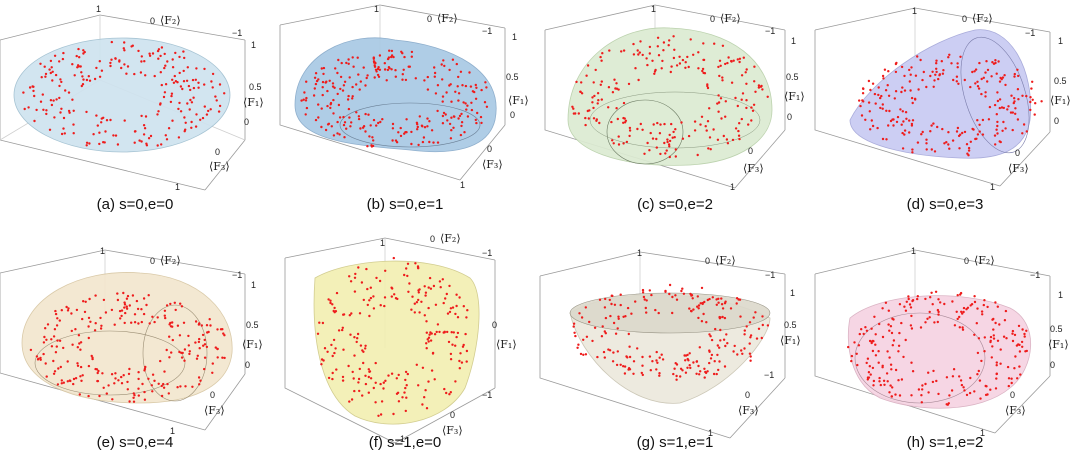 This screenshot has height=476, width=1080. What do you see at coordinates (653, 9) in the screenshot?
I see `tick-f2-one: 1` at bounding box center [653, 9].